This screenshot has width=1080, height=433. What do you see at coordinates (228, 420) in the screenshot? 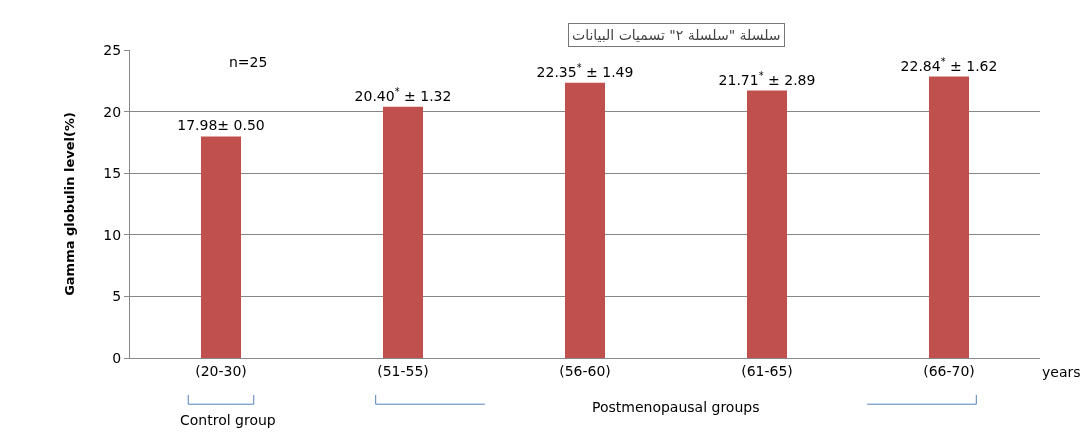
I see `text: Control group` at bounding box center [228, 420].